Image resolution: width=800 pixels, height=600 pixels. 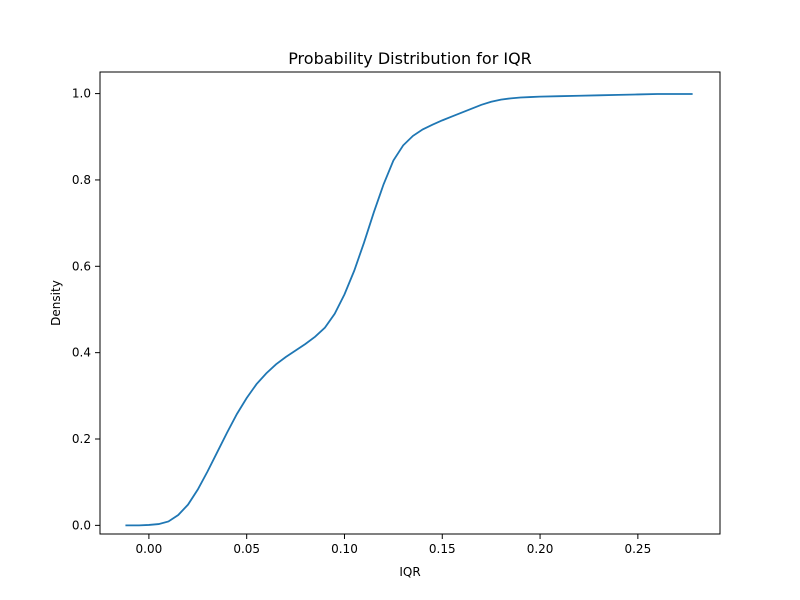 I want to click on y-tick-label: 0.4, so click(x=81, y=353).